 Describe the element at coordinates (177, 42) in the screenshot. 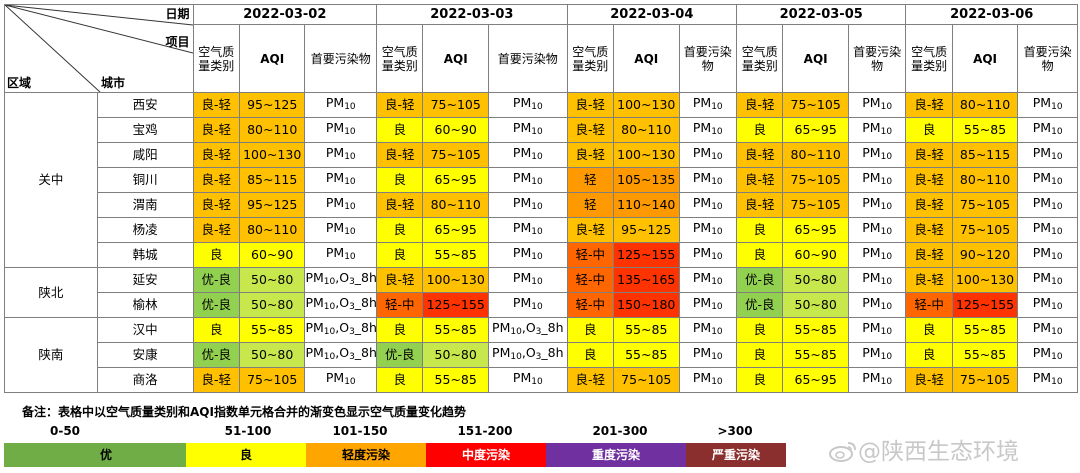

I see `item-label: 项目` at that location.